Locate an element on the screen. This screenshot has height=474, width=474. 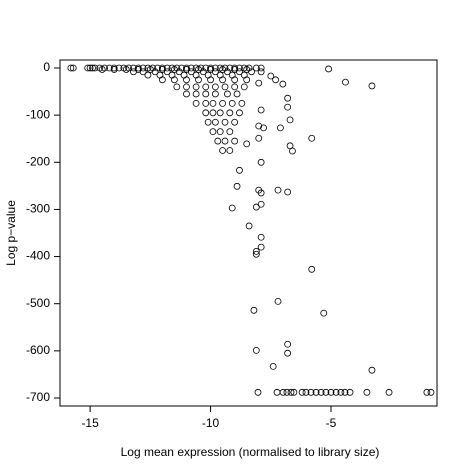
x-tick-label: -15 is located at coordinates (90, 423).